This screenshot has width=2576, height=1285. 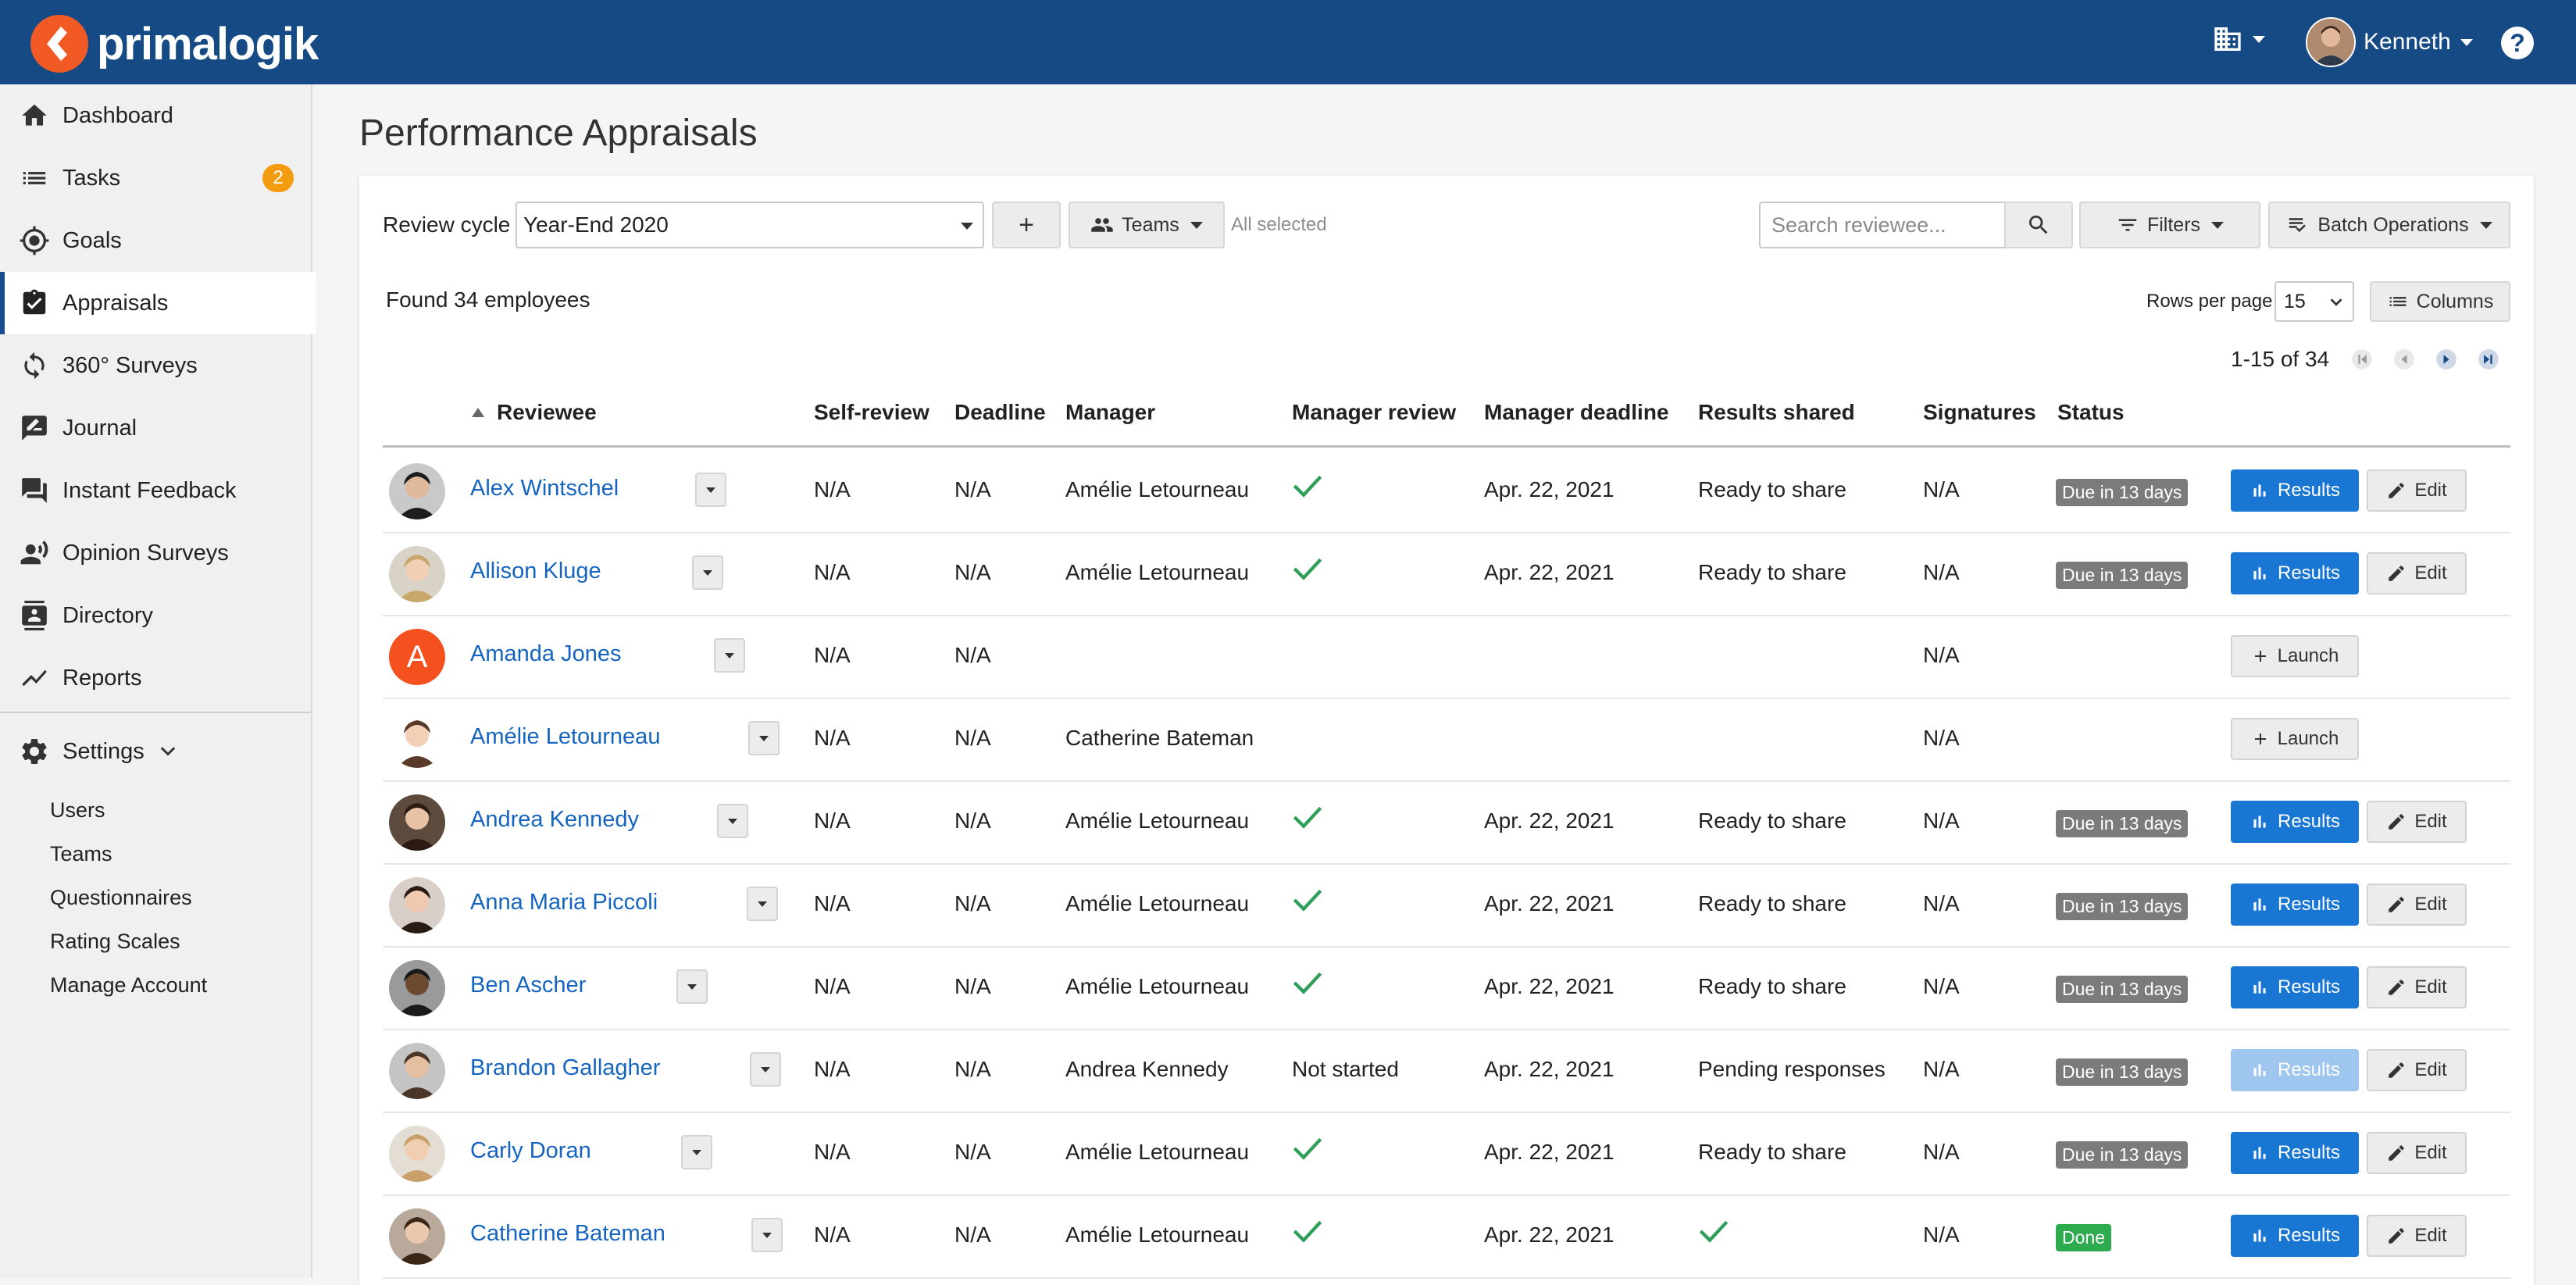 I want to click on status-badge: Due in 13 days, so click(x=2122, y=492).